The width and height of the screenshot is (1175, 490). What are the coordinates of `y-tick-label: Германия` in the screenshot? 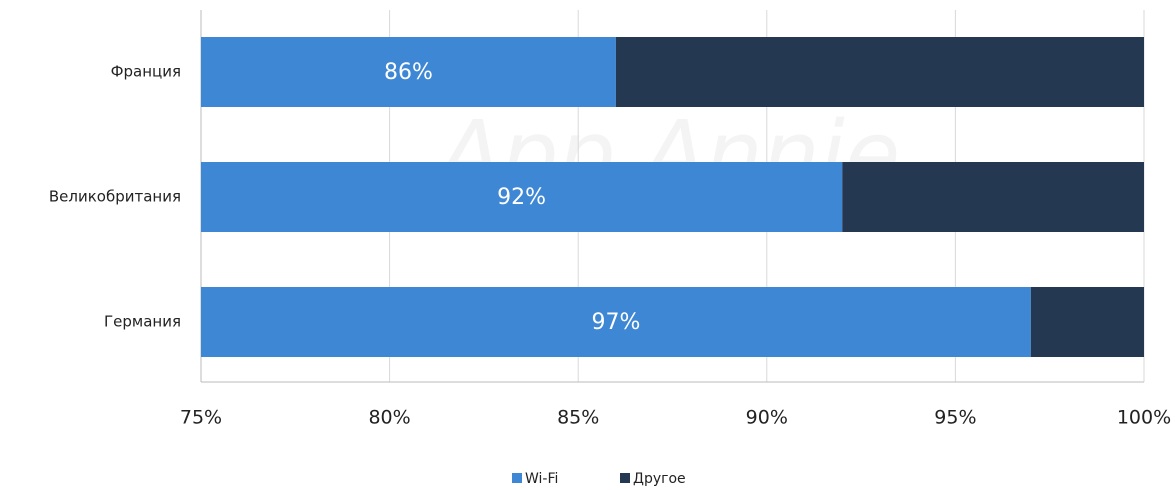 It's located at (142, 322).